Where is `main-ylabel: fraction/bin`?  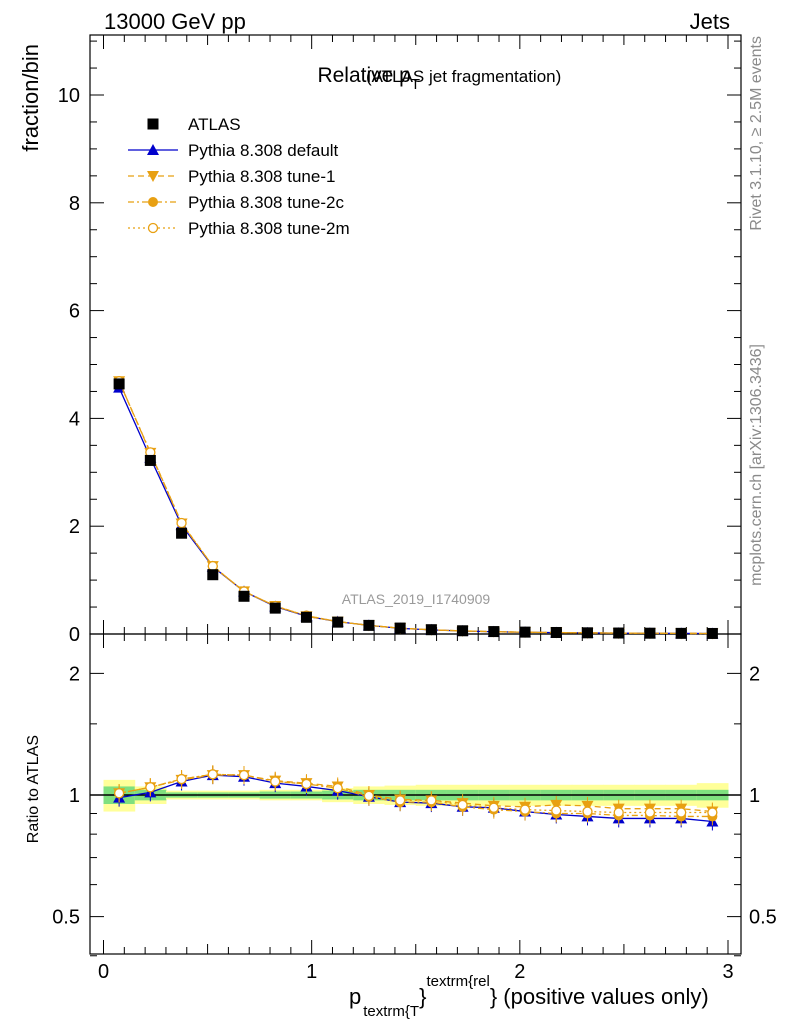 main-ylabel: fraction/bin is located at coordinates (30, 98).